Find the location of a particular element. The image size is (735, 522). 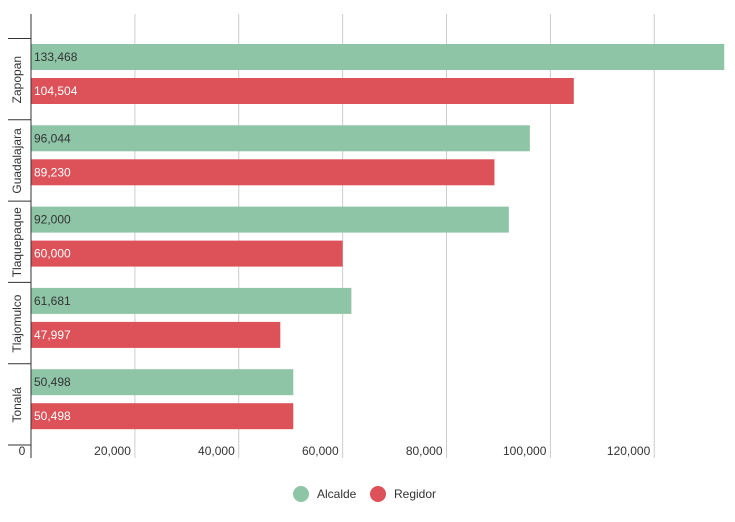

category-label: Guadalajara is located at coordinates (17, 161).